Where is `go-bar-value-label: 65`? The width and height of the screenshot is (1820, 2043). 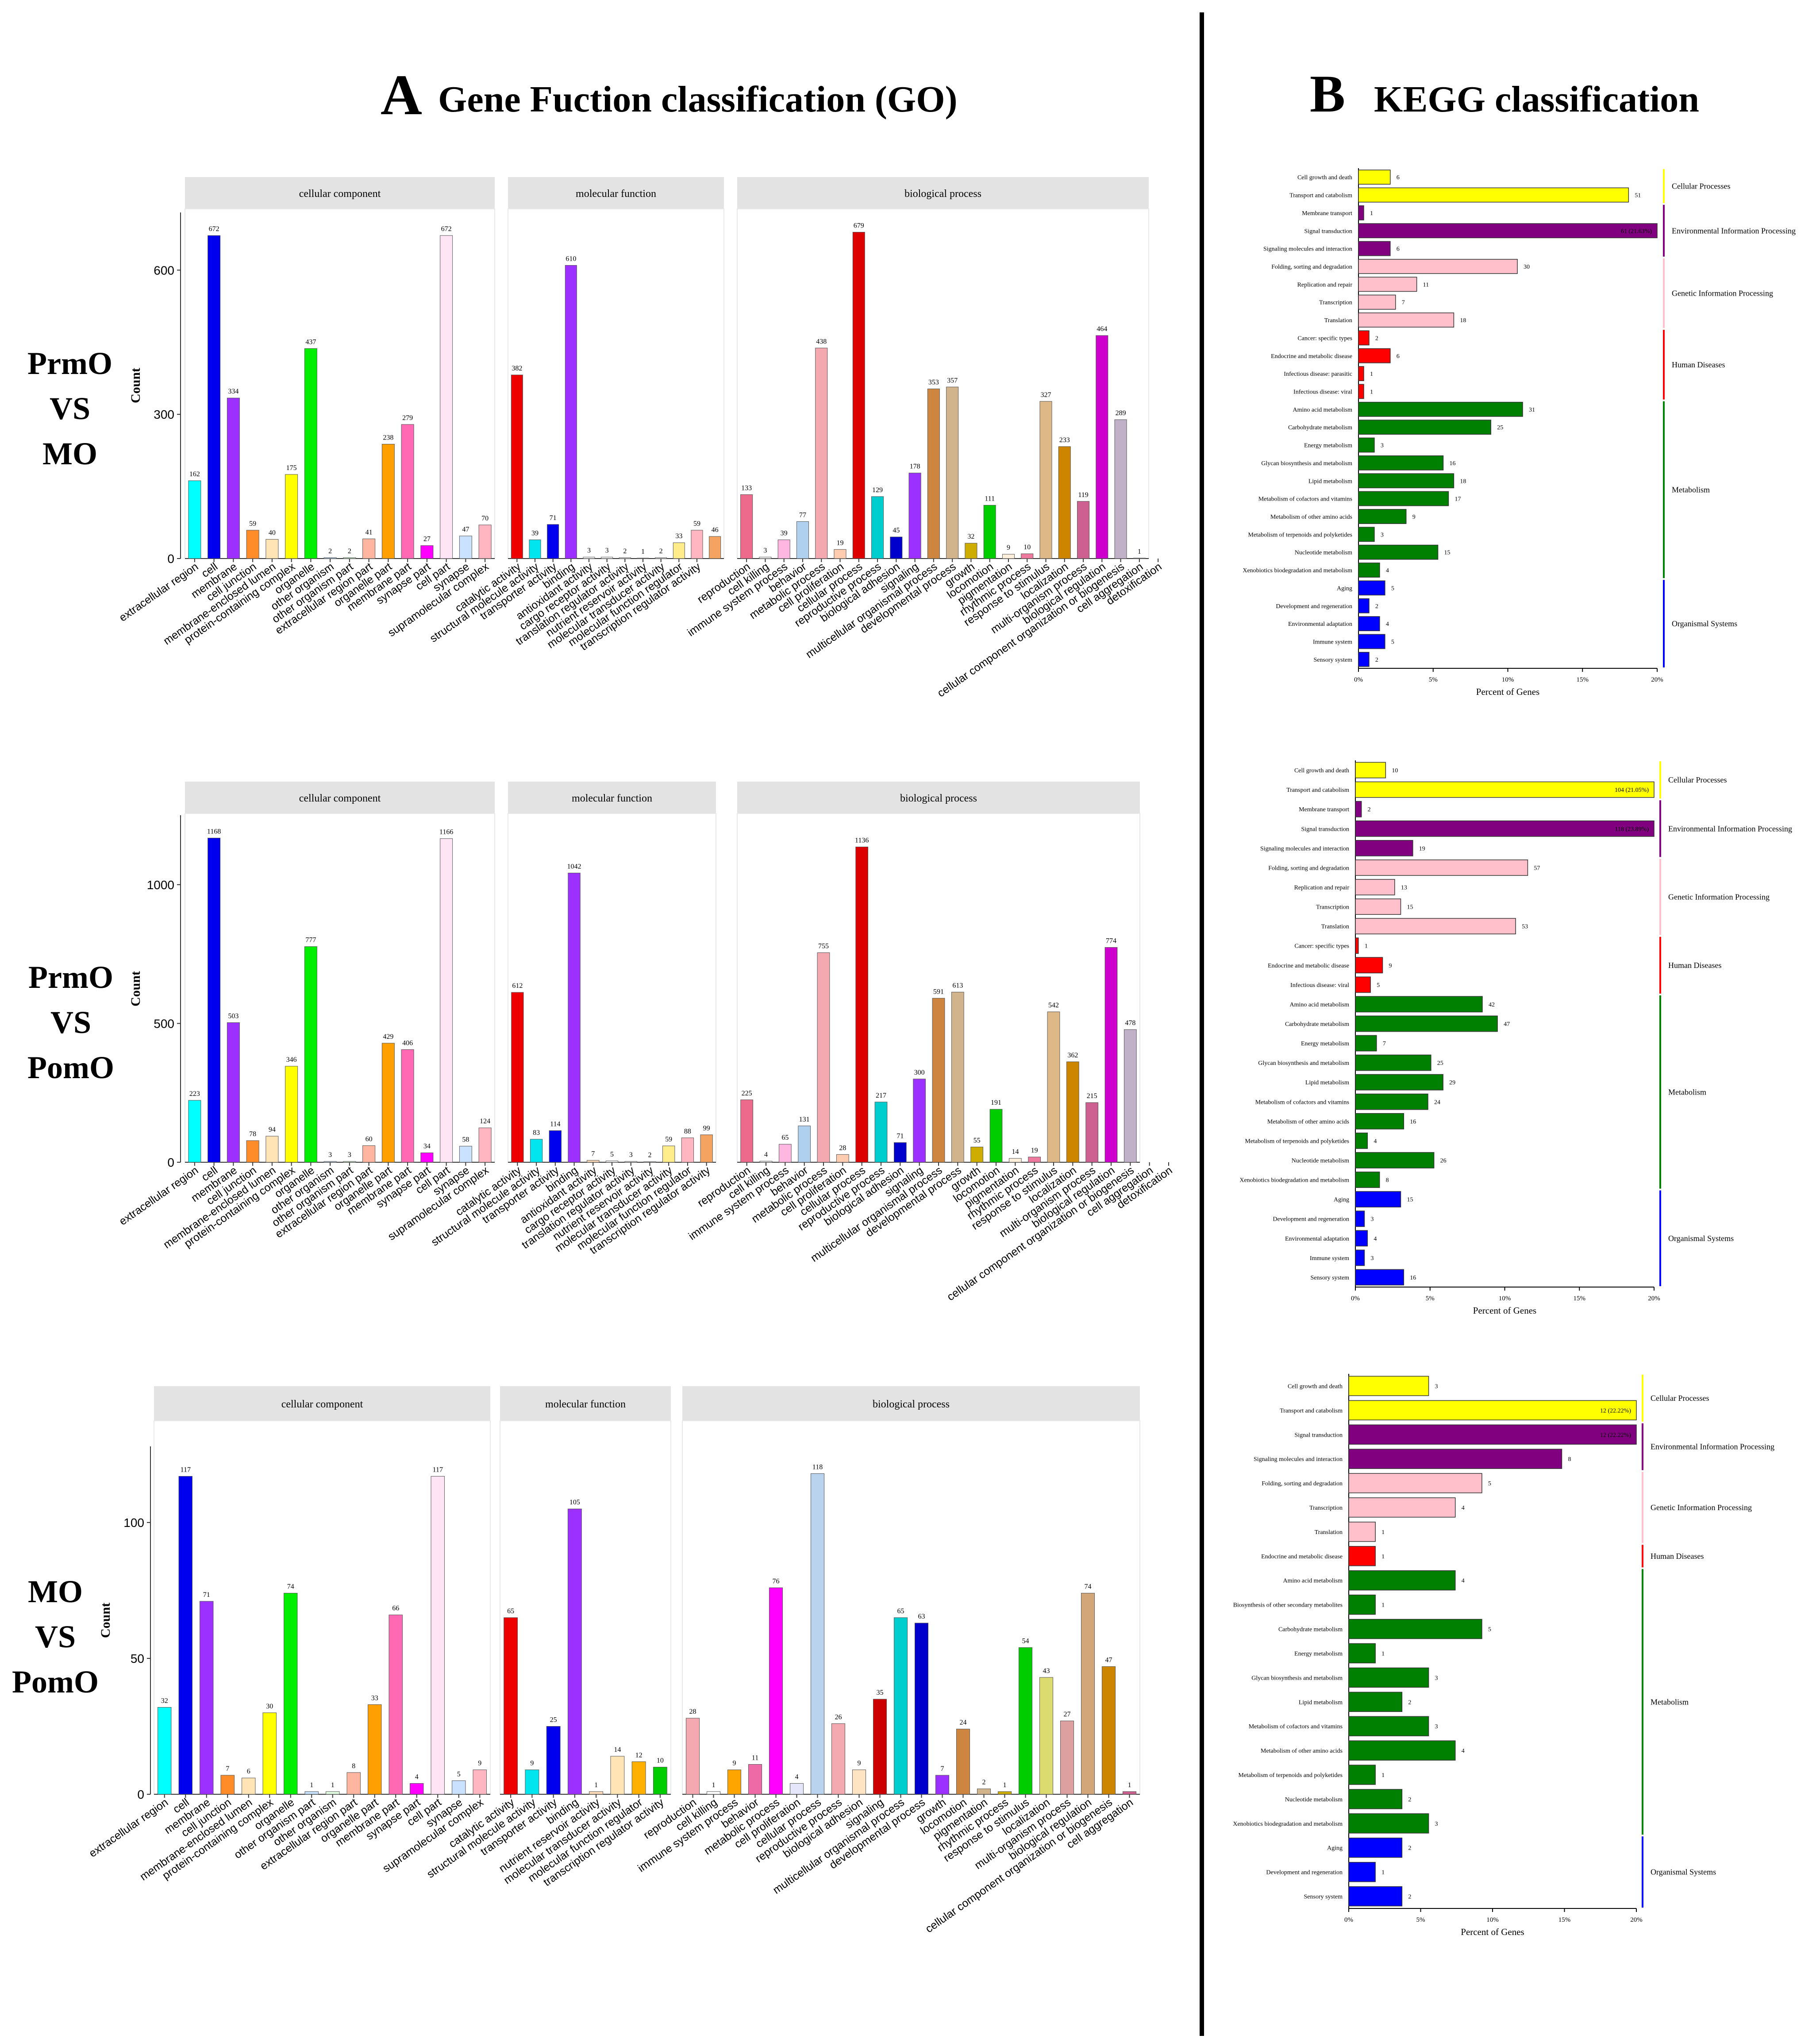
go-bar-value-label: 65 is located at coordinates (510, 1611).